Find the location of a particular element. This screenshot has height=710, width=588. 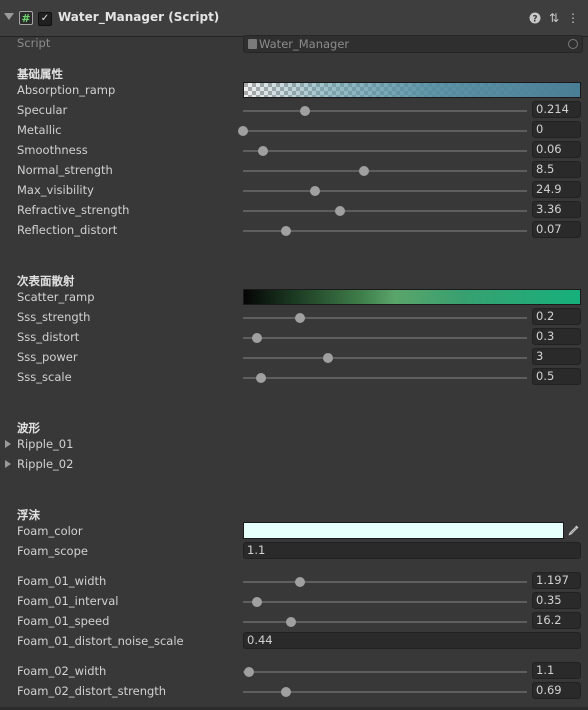

foam-01-speed-value: 16.2 is located at coordinates (556, 620).